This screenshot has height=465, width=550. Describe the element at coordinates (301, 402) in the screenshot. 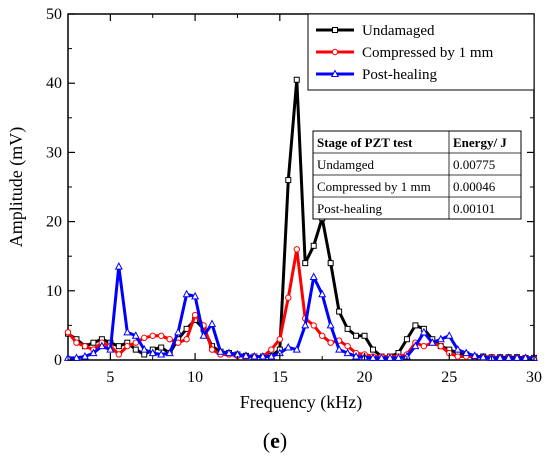

I see `x-axis-title: Frequency (kHz)` at that location.